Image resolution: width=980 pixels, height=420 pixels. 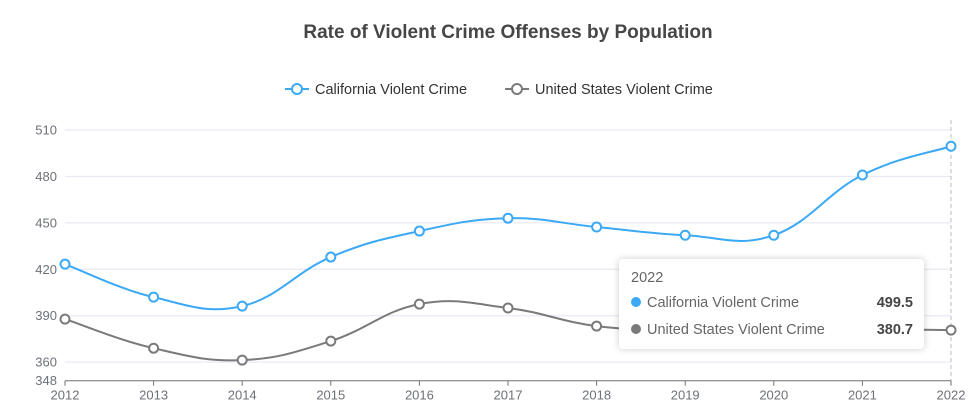 What do you see at coordinates (508, 395) in the screenshot?
I see `x-tick-label: 2017` at bounding box center [508, 395].